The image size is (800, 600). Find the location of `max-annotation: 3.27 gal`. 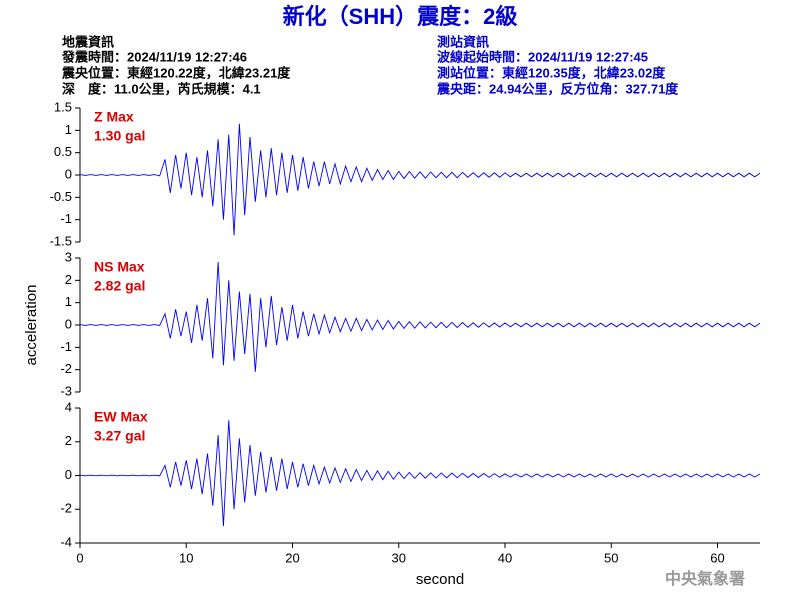

max-annotation: 3.27 gal is located at coordinates (119, 436).